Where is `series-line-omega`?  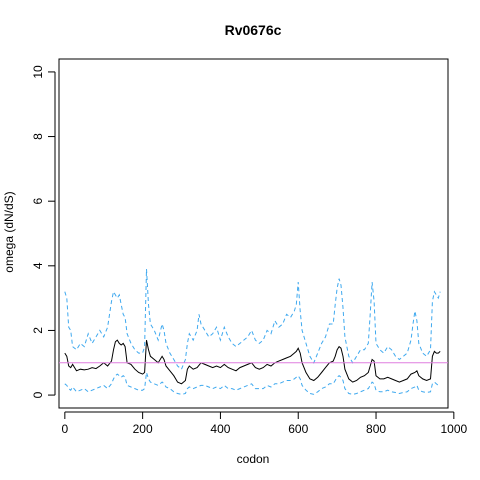 series-line-omega is located at coordinates (252, 362).